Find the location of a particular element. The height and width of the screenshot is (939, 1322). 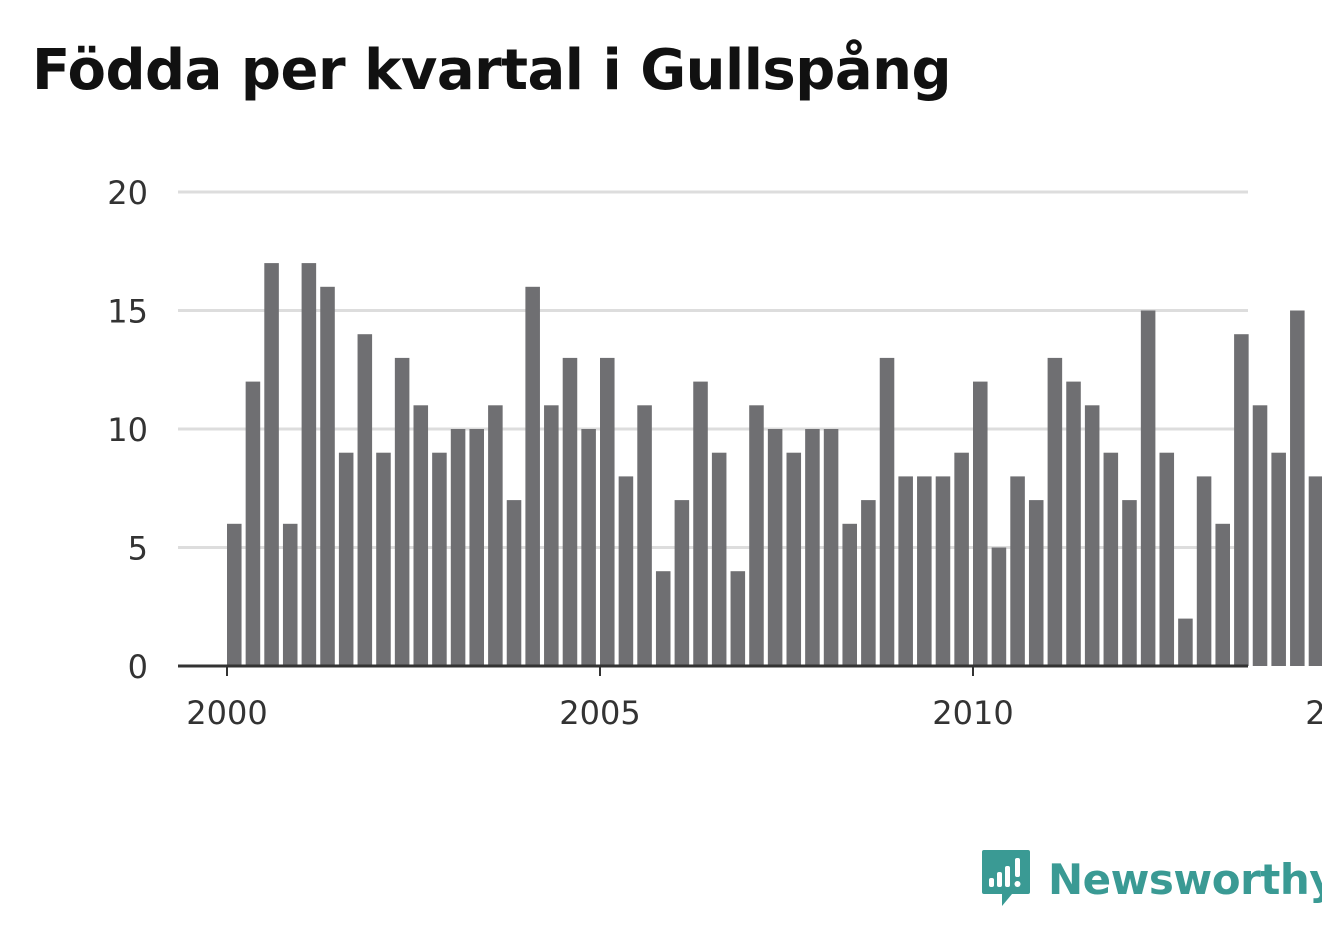

y-tick-label: 10 is located at coordinates (127, 430).